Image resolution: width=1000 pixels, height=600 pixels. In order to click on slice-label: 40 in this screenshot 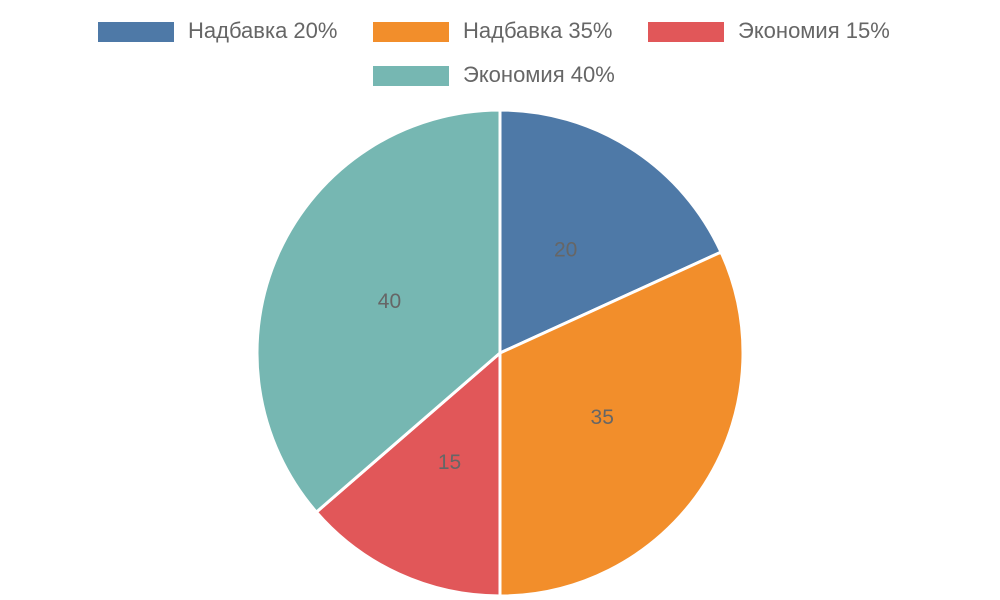, I will do `click(389, 301)`.